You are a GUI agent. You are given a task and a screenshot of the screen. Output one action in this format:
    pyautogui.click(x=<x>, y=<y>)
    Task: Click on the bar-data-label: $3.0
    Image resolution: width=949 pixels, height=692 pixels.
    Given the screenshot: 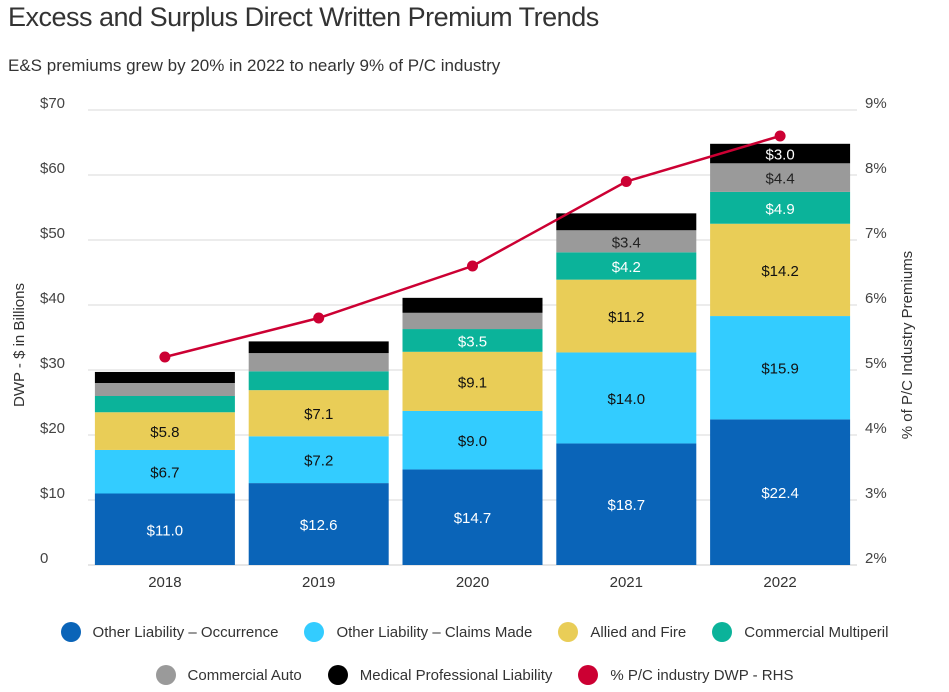 What is the action you would take?
    pyautogui.click(x=779, y=155)
    